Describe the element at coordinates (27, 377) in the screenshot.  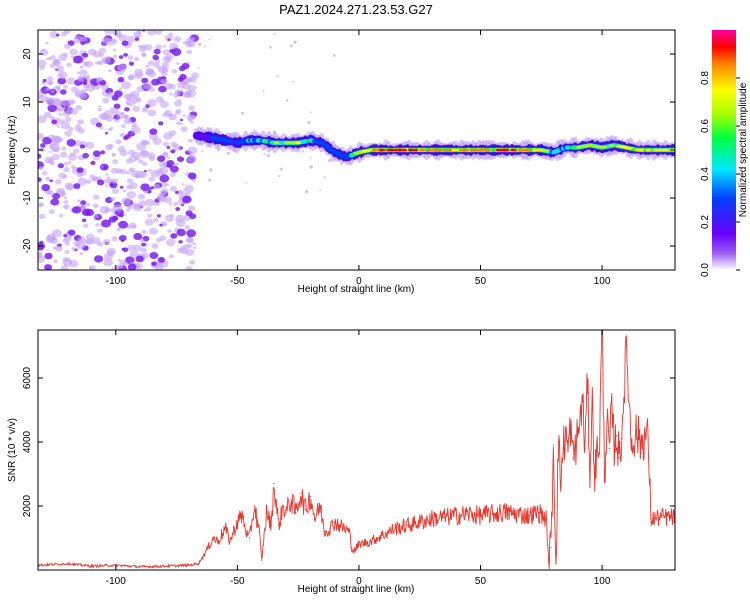
I see `y-tick-label: 6000` at that location.